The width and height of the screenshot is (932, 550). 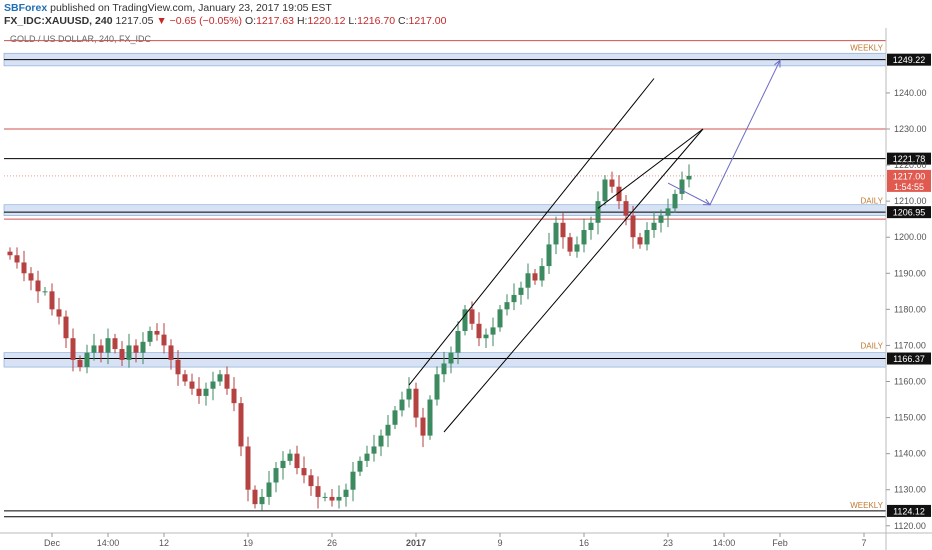 I want to click on y-tick-label: 1200.00, so click(x=910, y=237).